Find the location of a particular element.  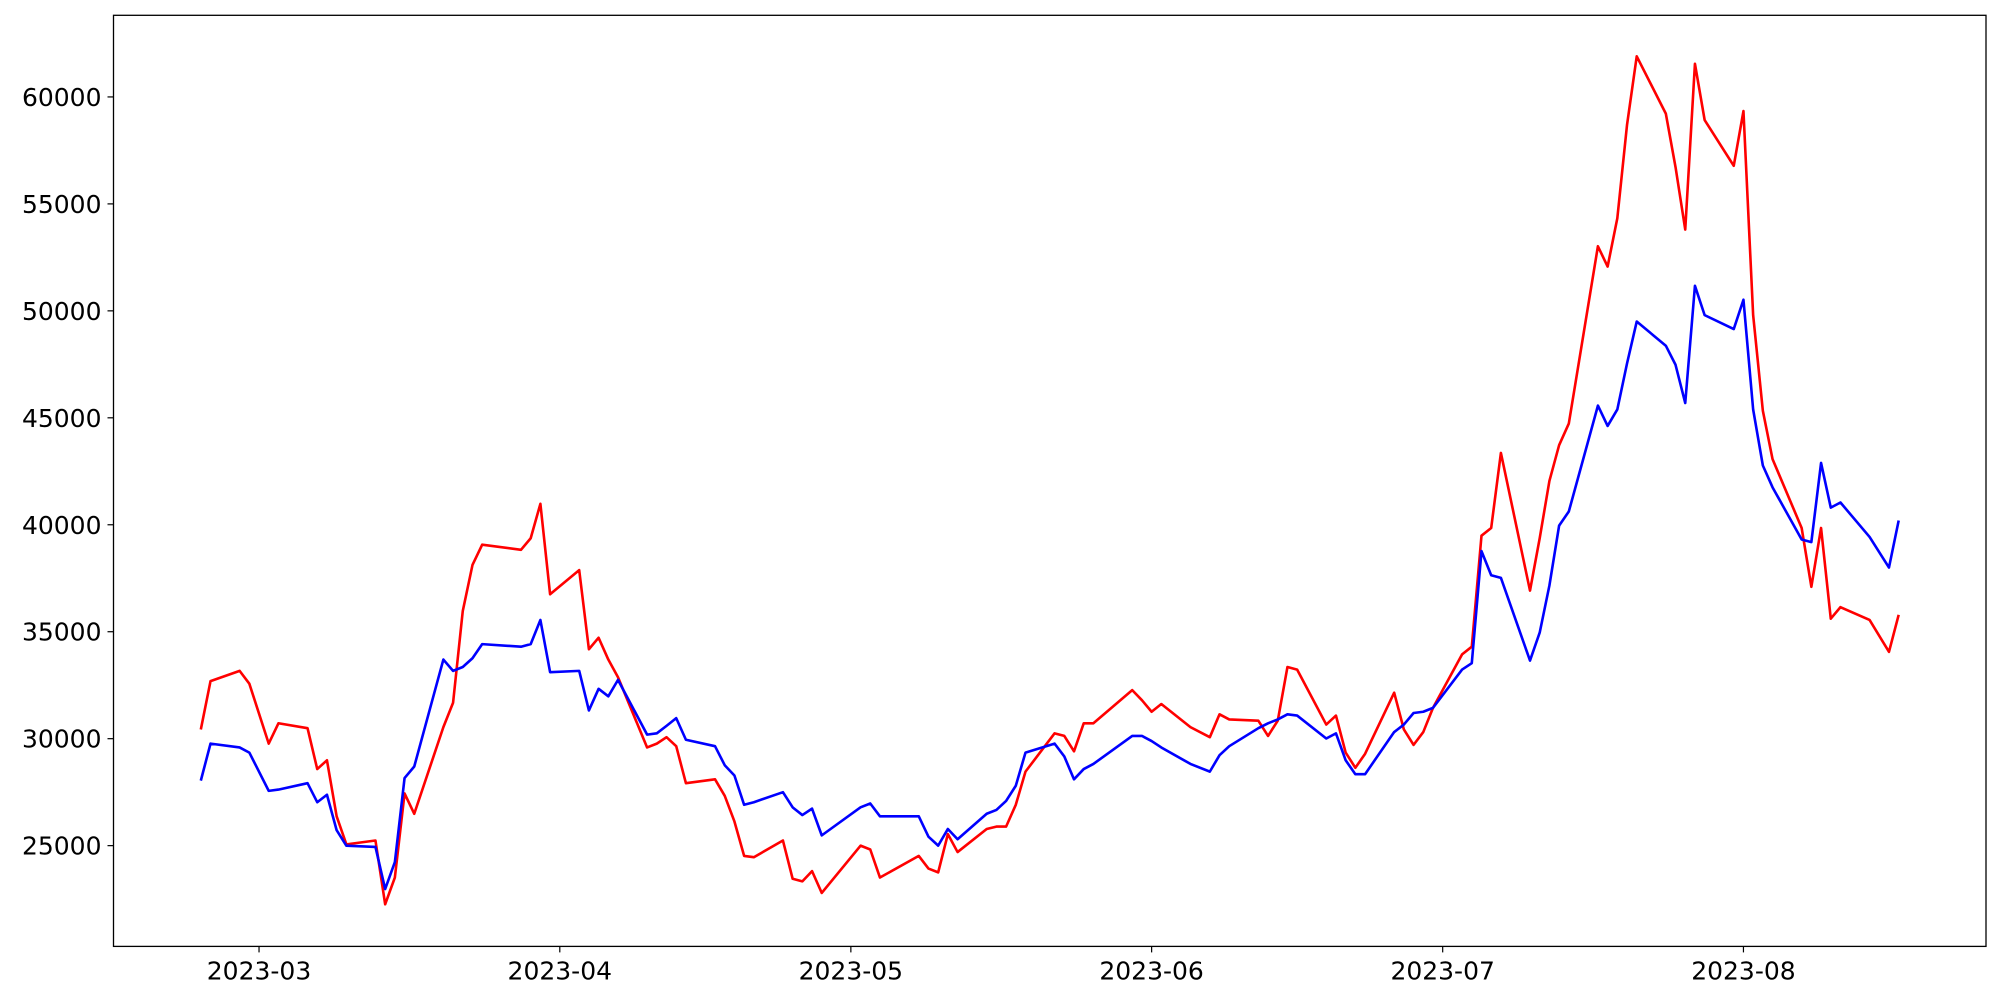

y-tick-label: 25000 is located at coordinates (62, 846).